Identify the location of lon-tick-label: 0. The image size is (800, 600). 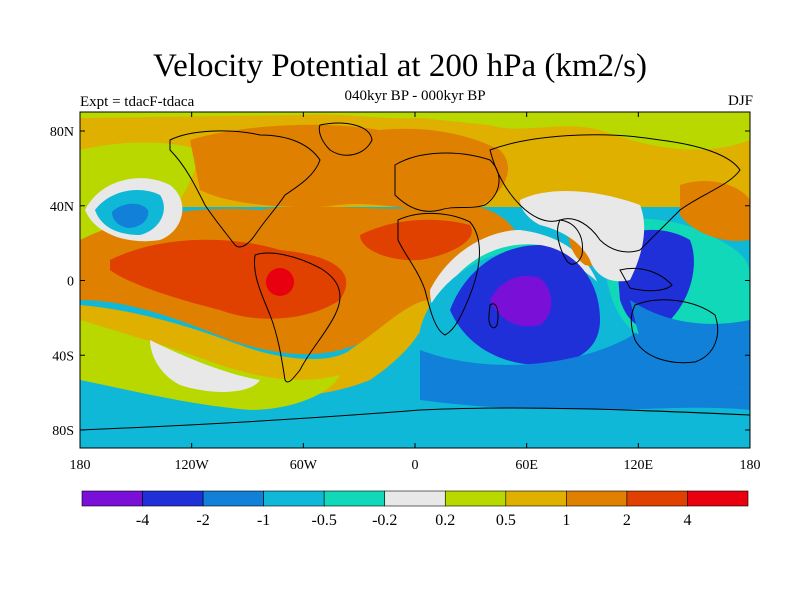
(415, 465).